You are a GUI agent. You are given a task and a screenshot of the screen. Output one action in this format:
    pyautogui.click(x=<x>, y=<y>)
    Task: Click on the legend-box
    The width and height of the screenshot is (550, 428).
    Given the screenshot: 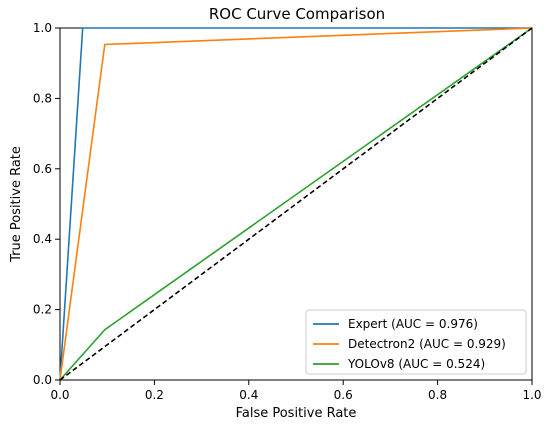 What is the action you would take?
    pyautogui.click(x=416, y=342)
    